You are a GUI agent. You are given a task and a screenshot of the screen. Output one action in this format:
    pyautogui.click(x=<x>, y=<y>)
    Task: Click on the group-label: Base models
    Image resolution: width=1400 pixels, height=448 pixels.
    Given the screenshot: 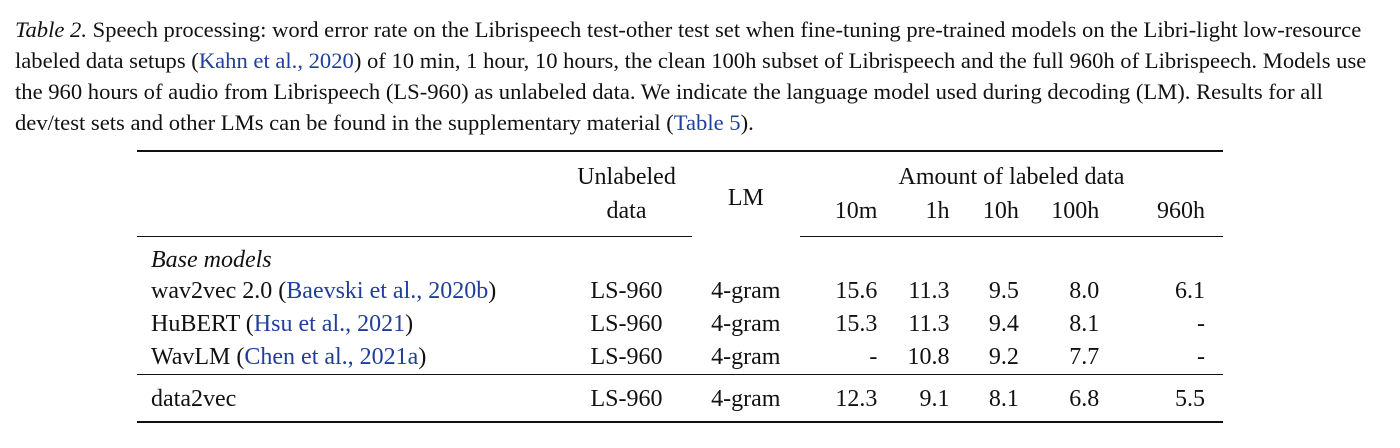 What is the action you would take?
    pyautogui.click(x=211, y=259)
    